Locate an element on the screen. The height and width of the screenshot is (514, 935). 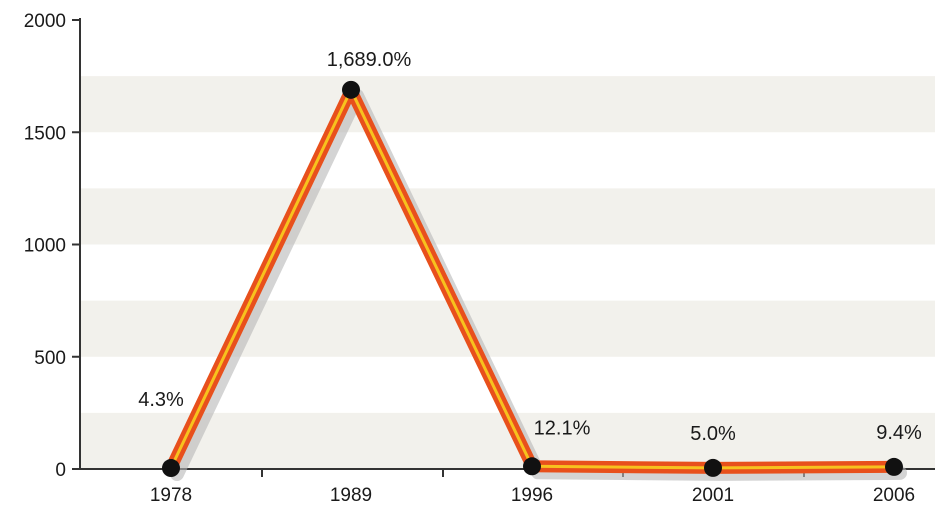
x-tick-label: 1996 is located at coordinates (532, 495).